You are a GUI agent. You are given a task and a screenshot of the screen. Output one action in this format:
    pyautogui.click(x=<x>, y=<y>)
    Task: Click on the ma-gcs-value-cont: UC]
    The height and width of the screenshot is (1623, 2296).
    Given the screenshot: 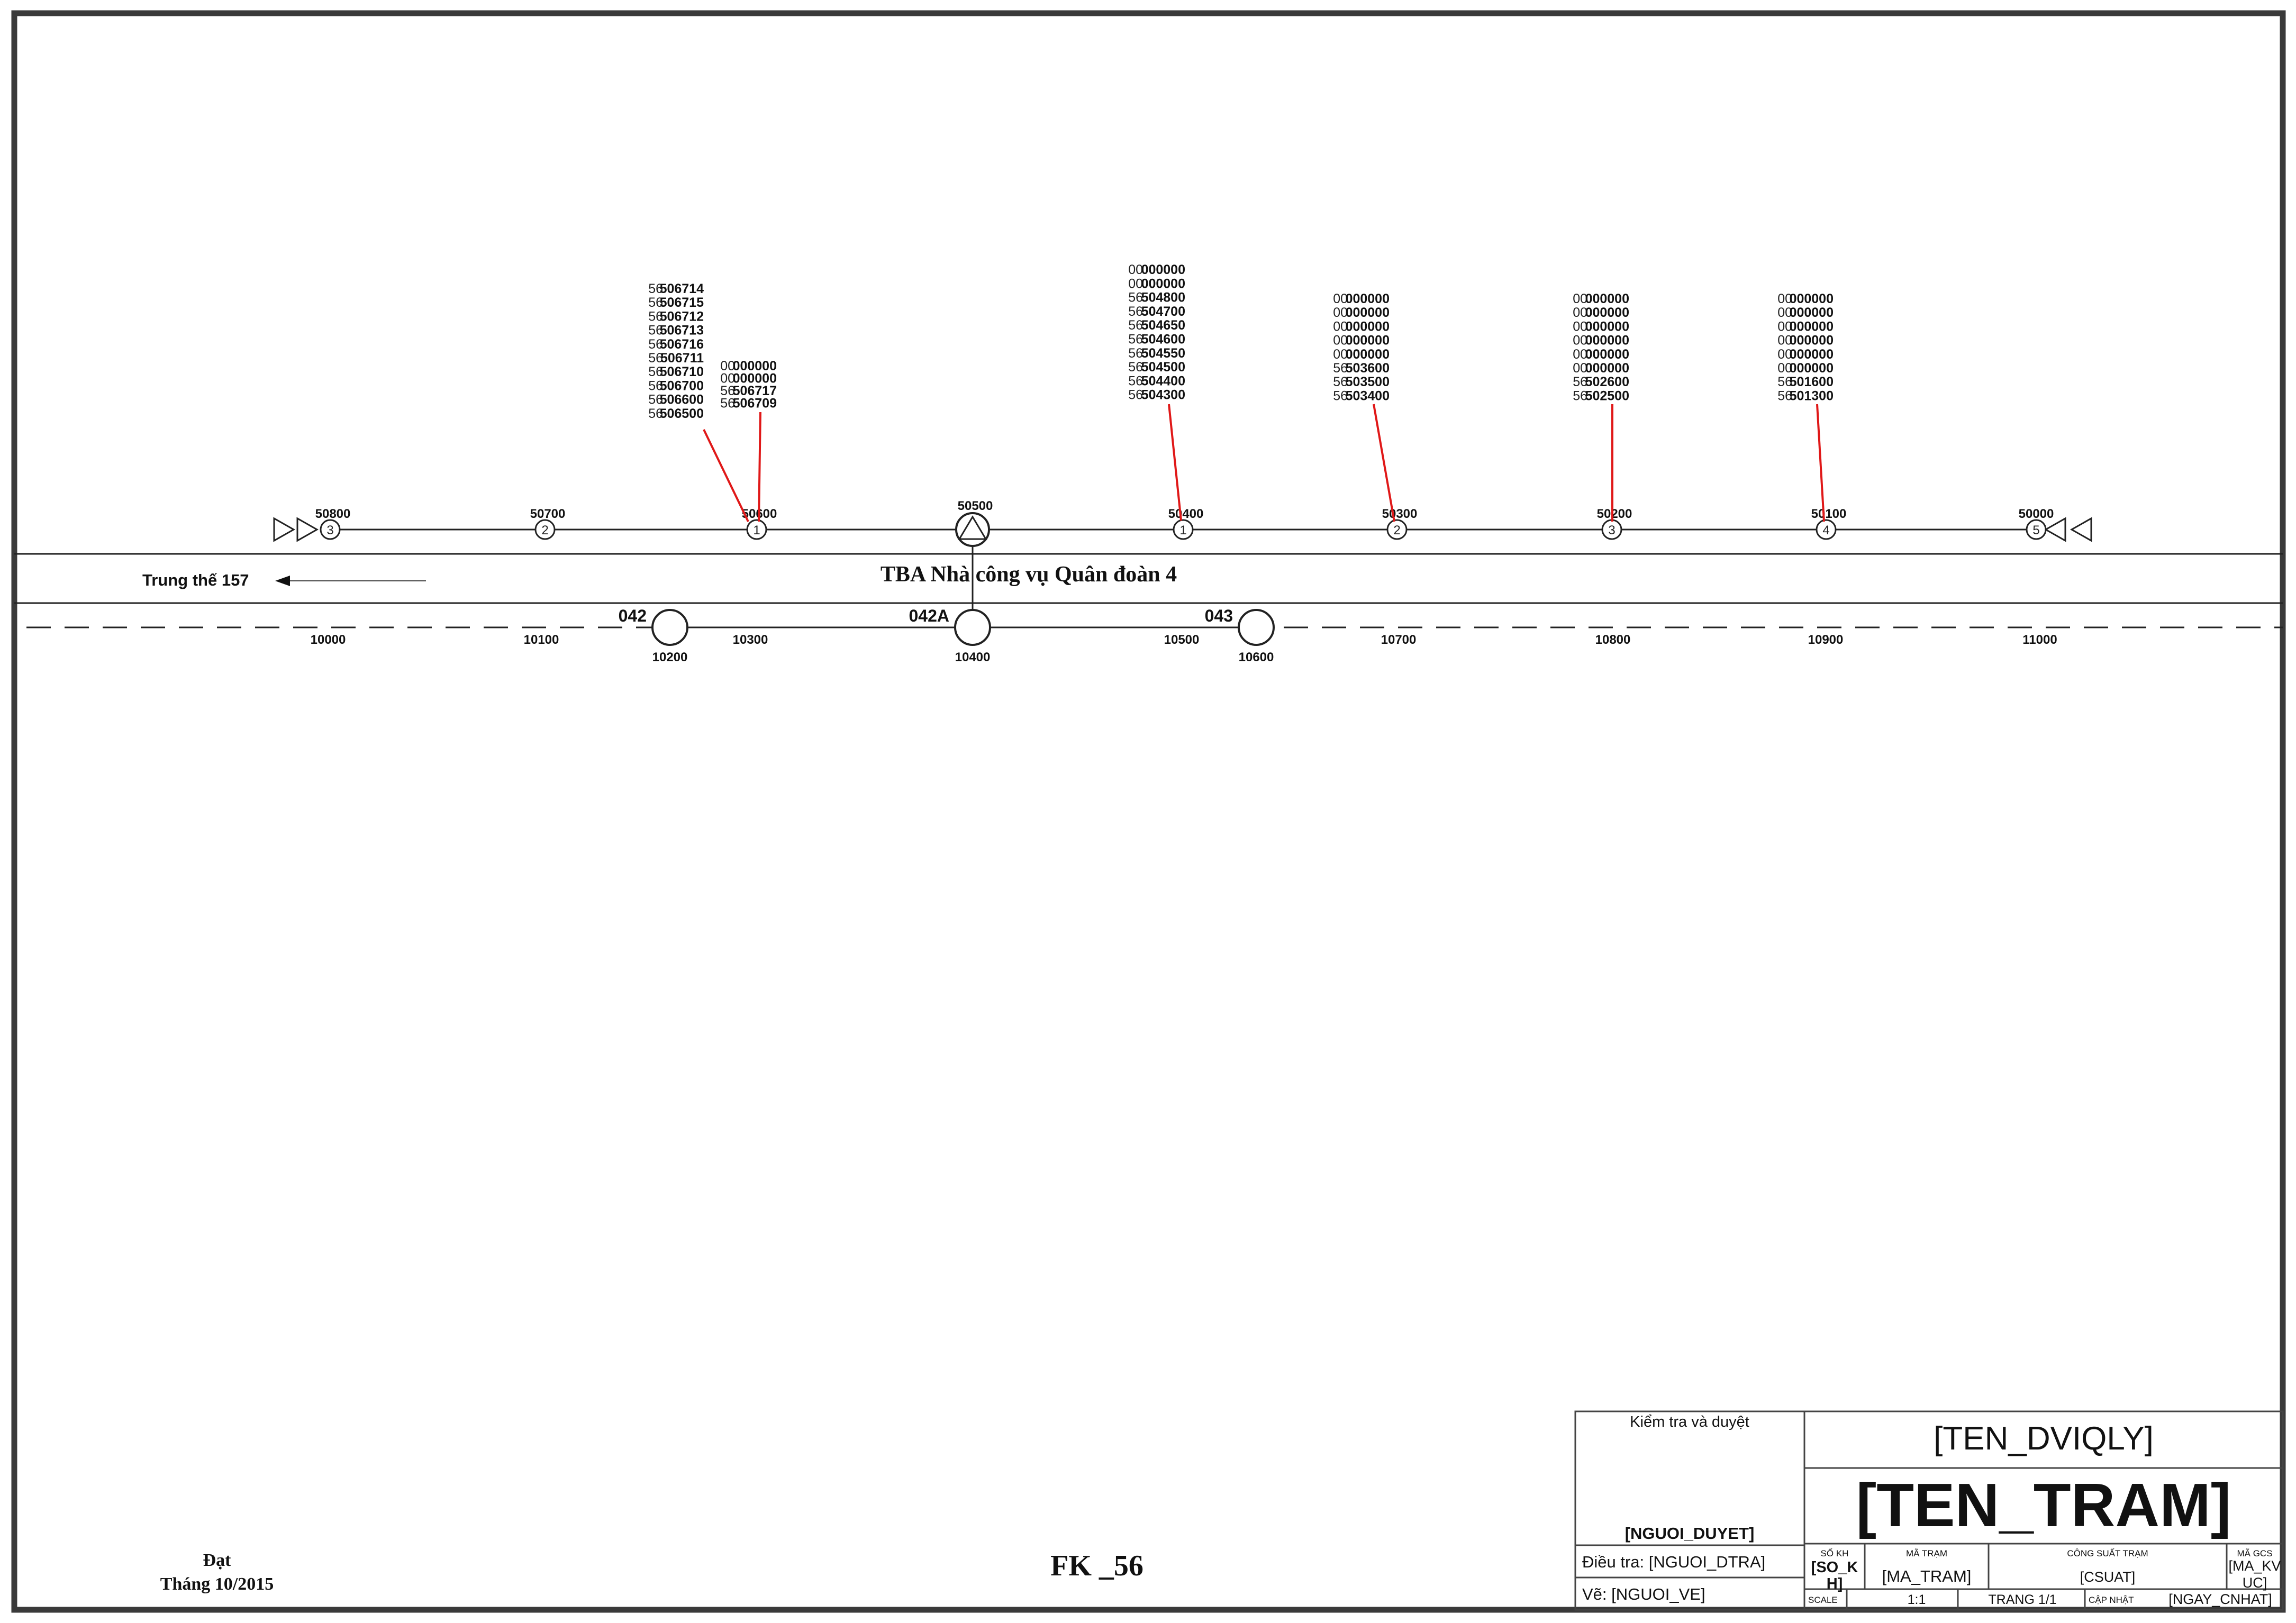 What is the action you would take?
    pyautogui.click(x=2255, y=1583)
    